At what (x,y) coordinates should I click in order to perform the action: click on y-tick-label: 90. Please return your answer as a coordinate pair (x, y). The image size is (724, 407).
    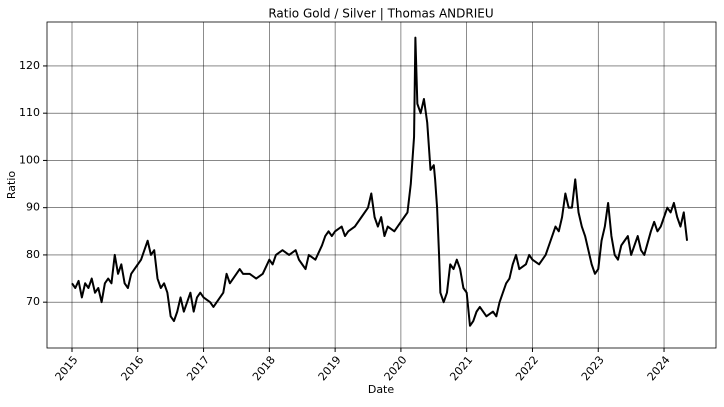
    Looking at the image, I should click on (33, 207).